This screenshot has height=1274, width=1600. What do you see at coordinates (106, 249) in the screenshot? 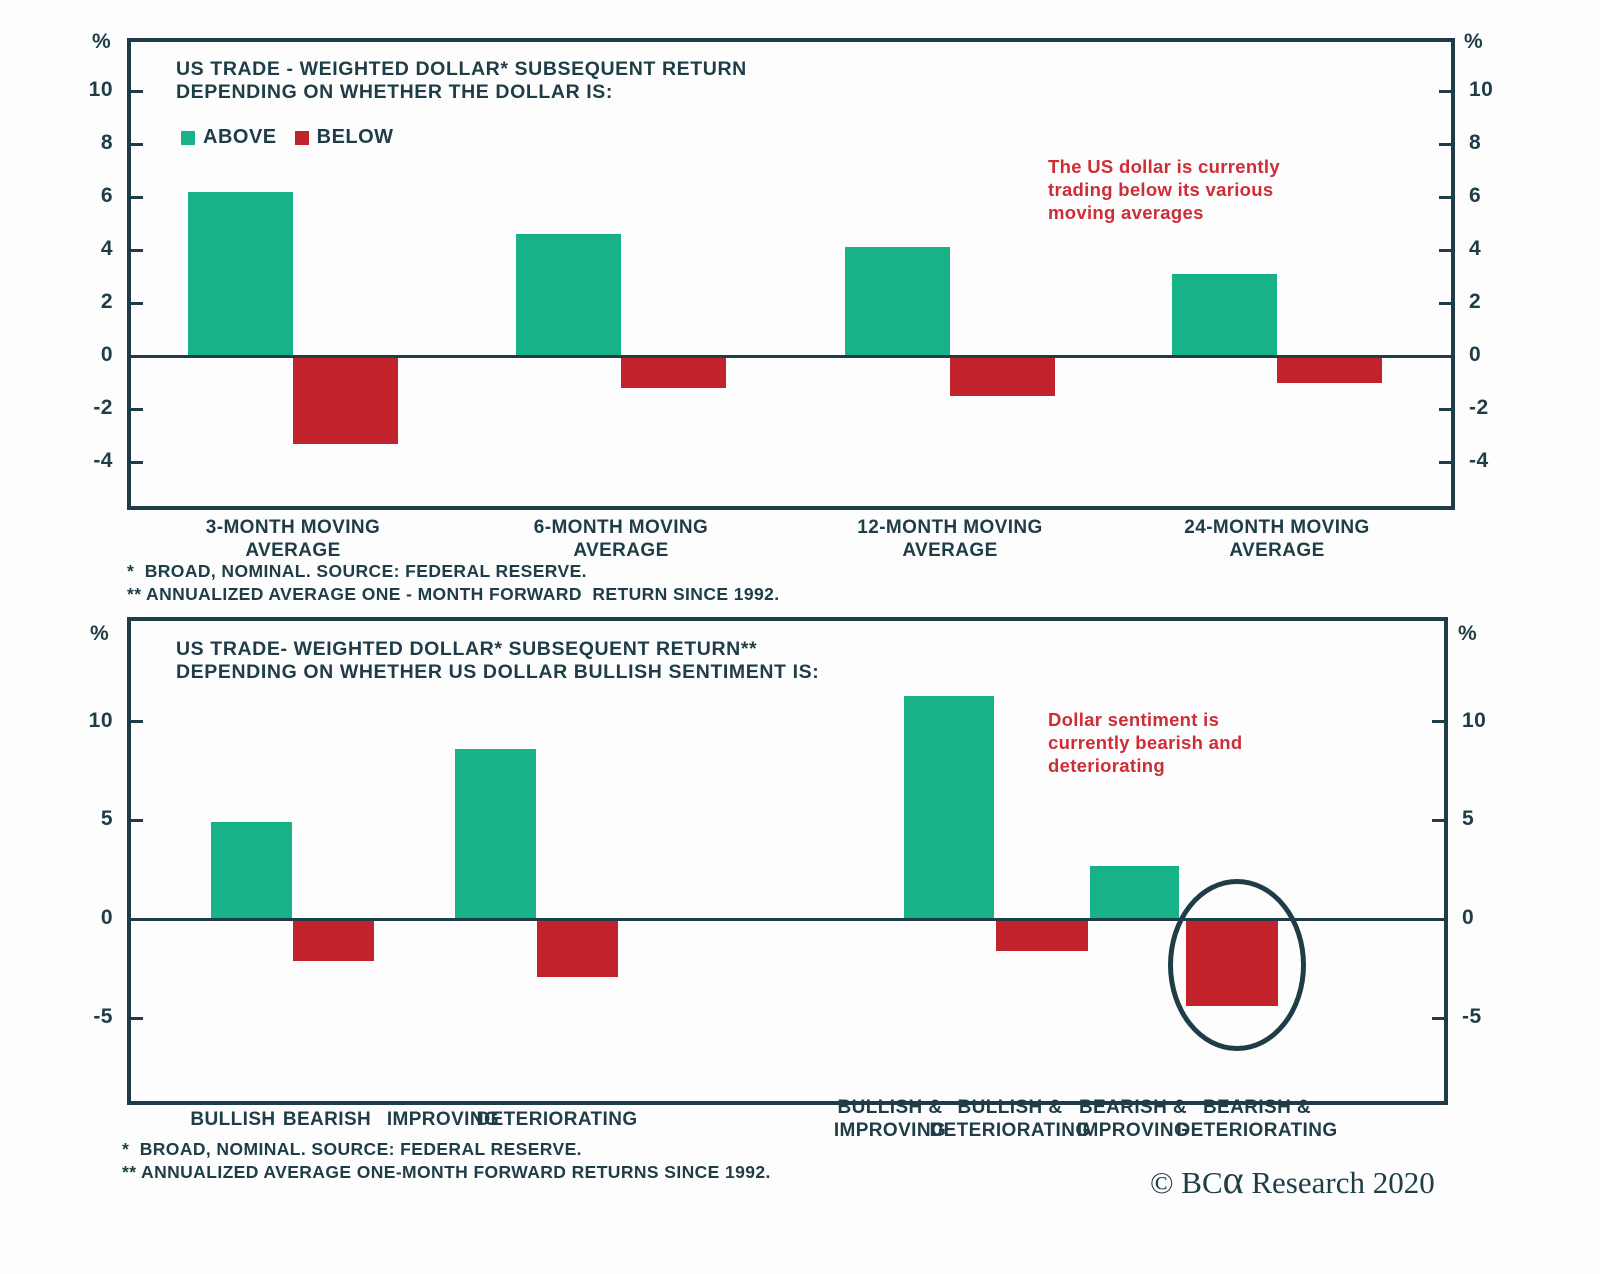
I see `y-tick-label-left: 4` at bounding box center [106, 249].